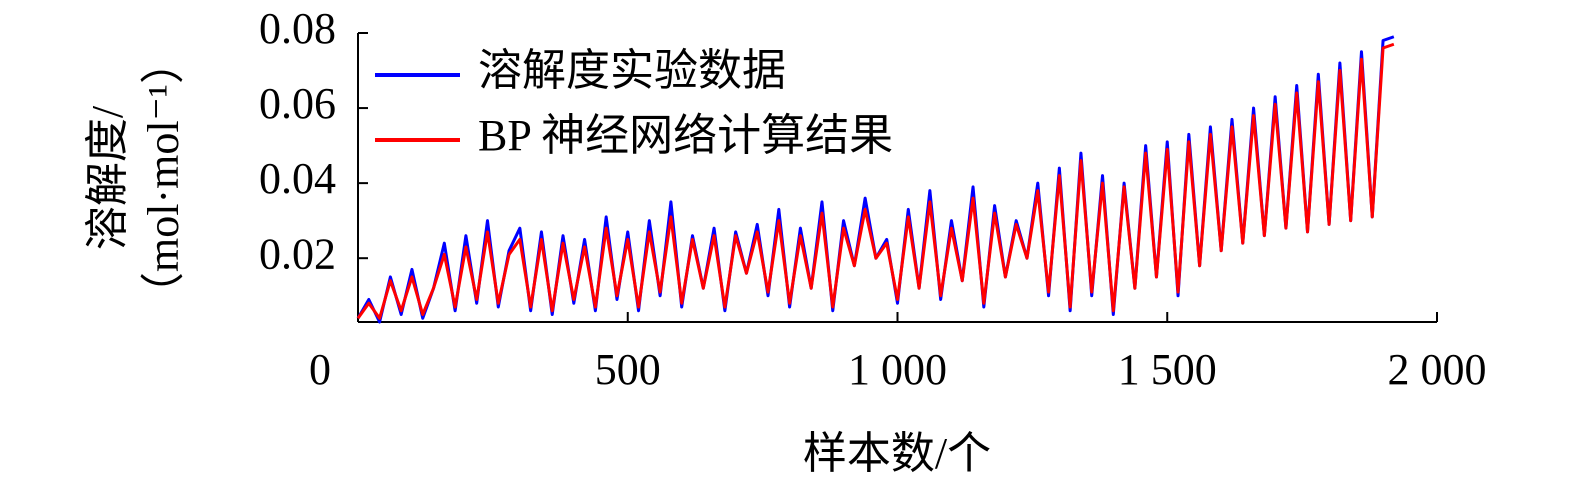  I want to click on y-tick-label: 0.08, so click(297, 28).